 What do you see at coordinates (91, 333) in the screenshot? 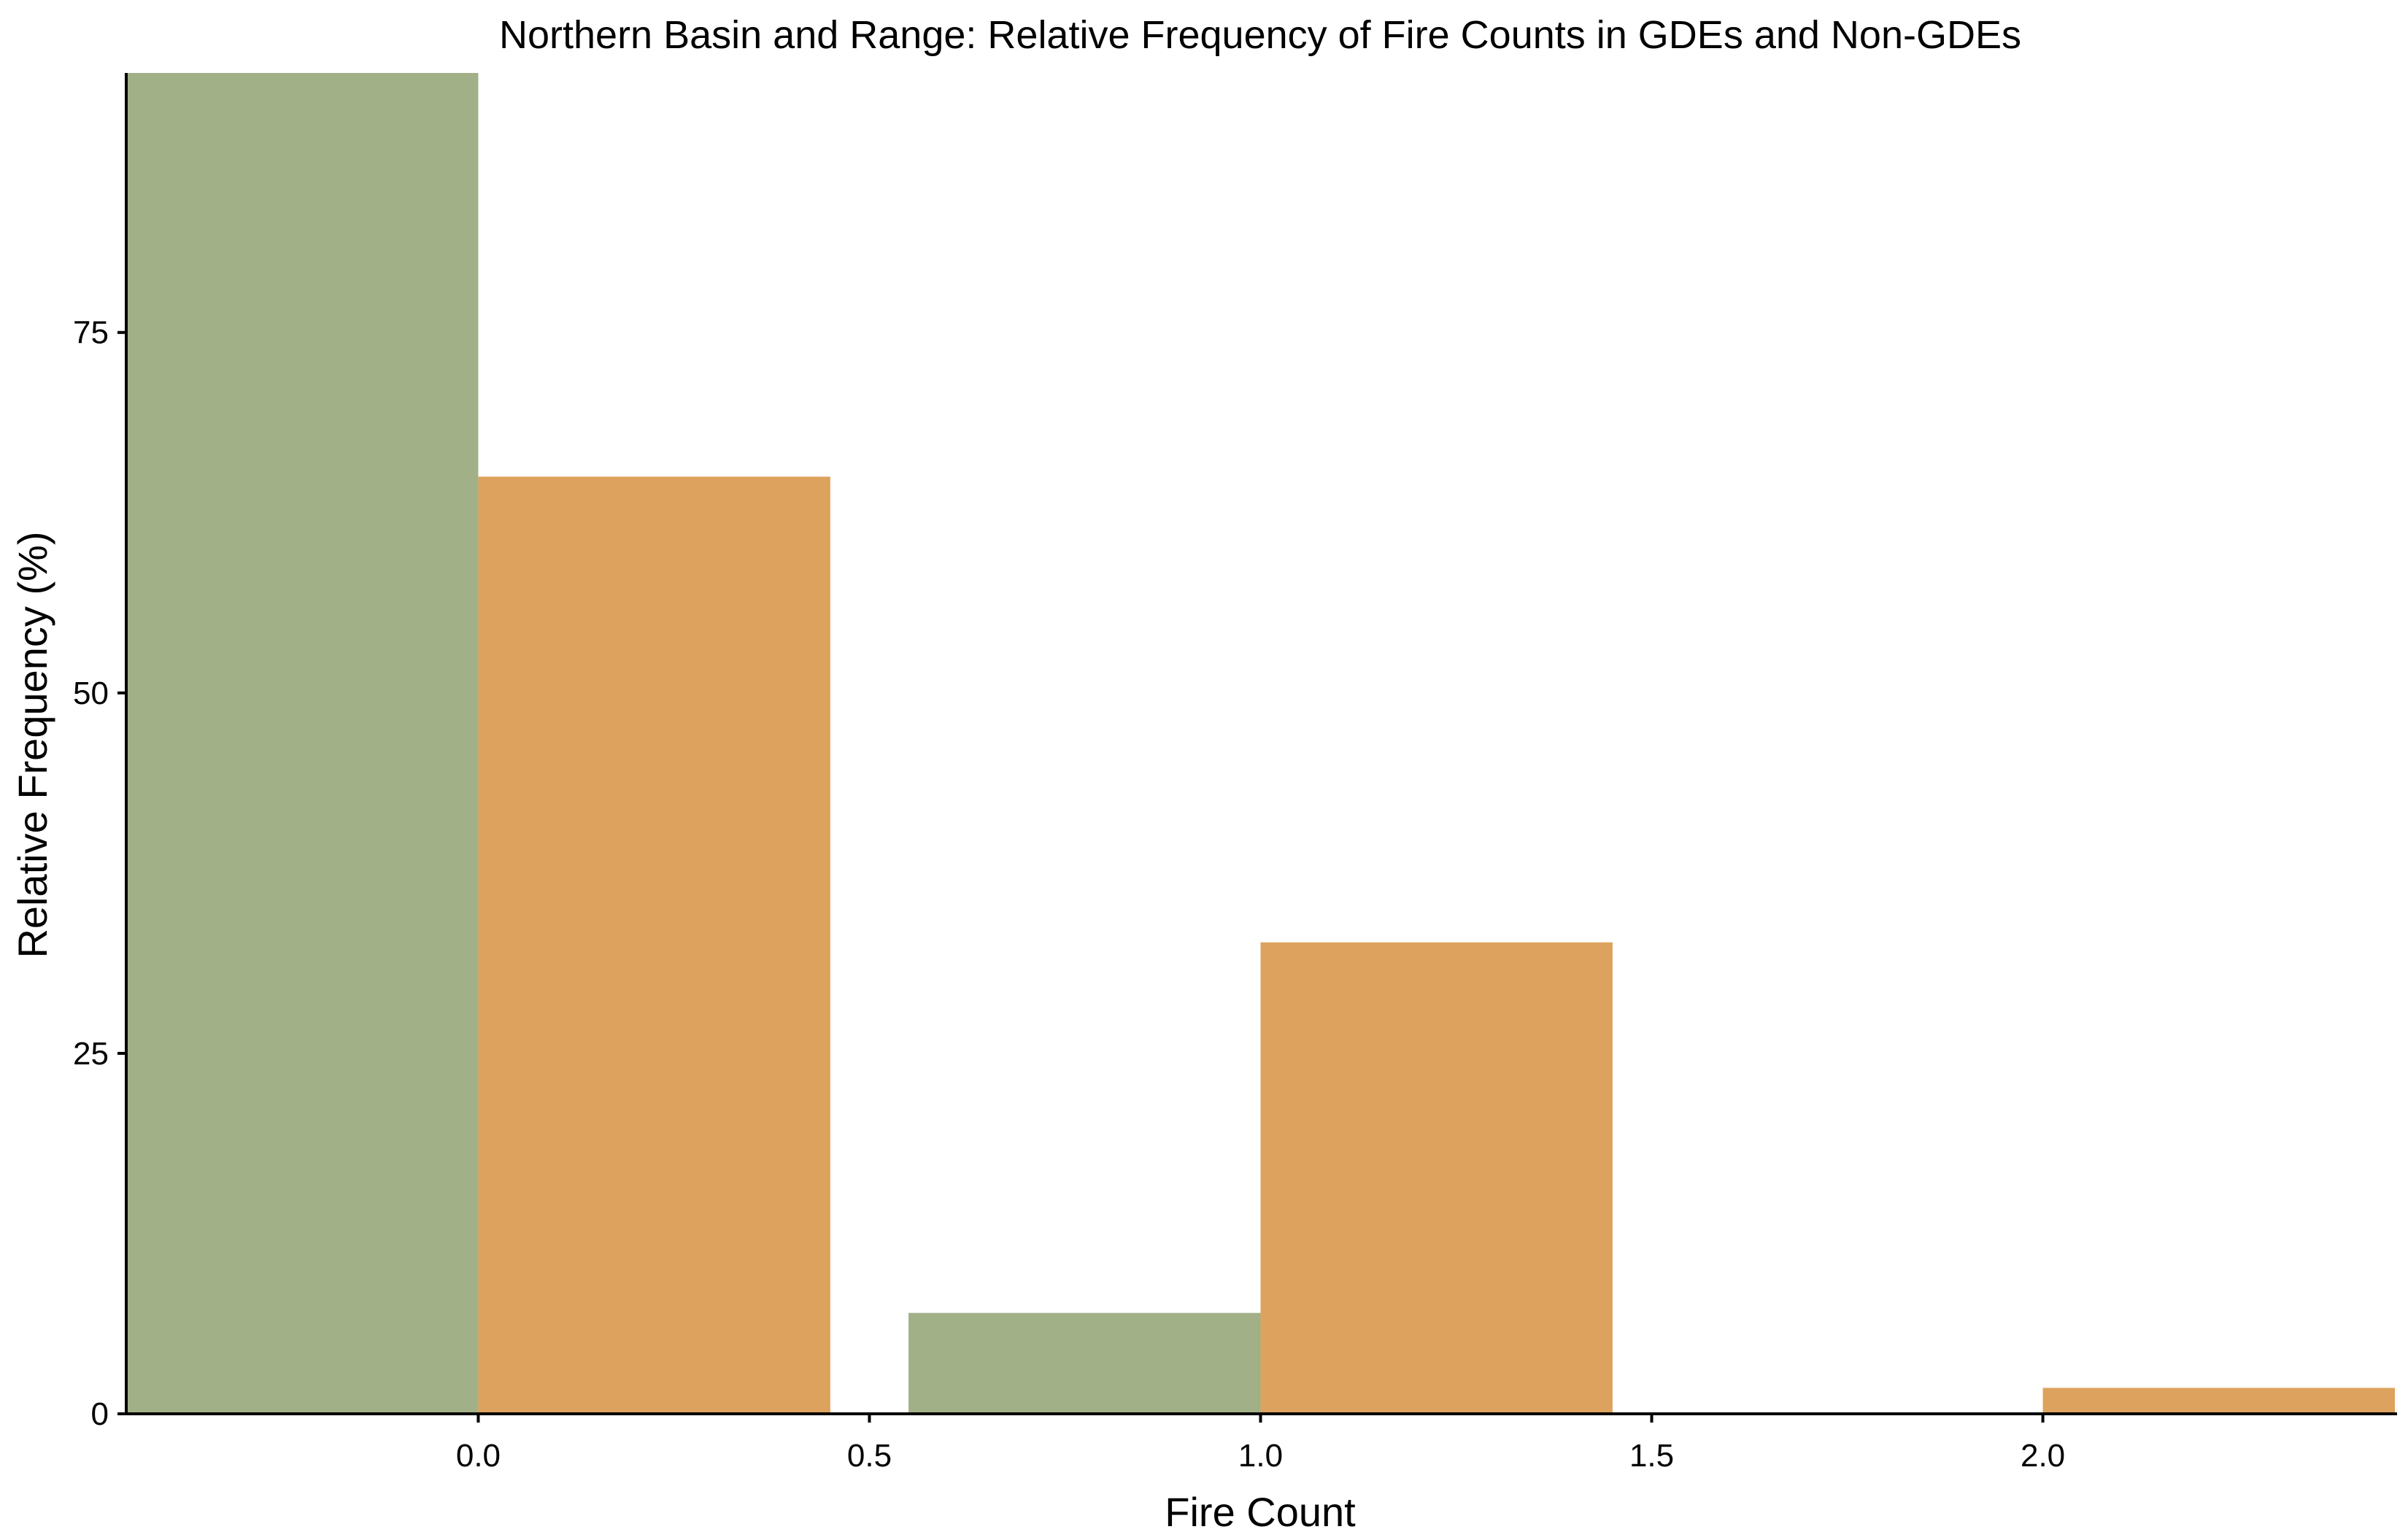
I see `y-tick-label-3: 75` at bounding box center [91, 333].